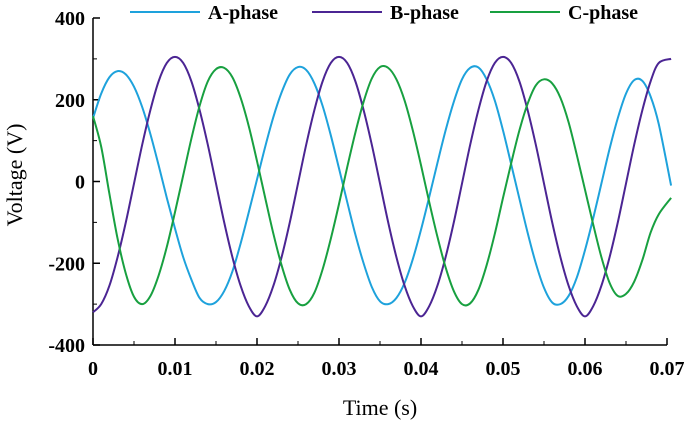 The image size is (685, 426). Describe the element at coordinates (424, 13) in the screenshot. I see `legend-label-b-phase: B-phase` at that location.